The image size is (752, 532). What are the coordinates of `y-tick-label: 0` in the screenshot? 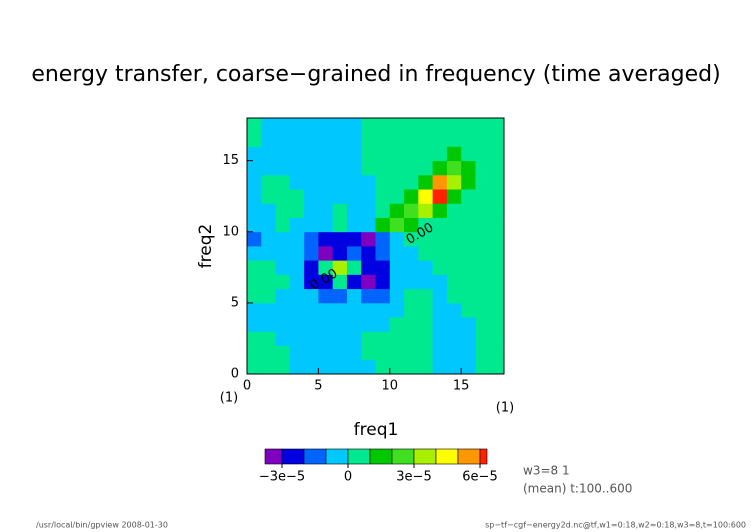 It's located at (235, 374).